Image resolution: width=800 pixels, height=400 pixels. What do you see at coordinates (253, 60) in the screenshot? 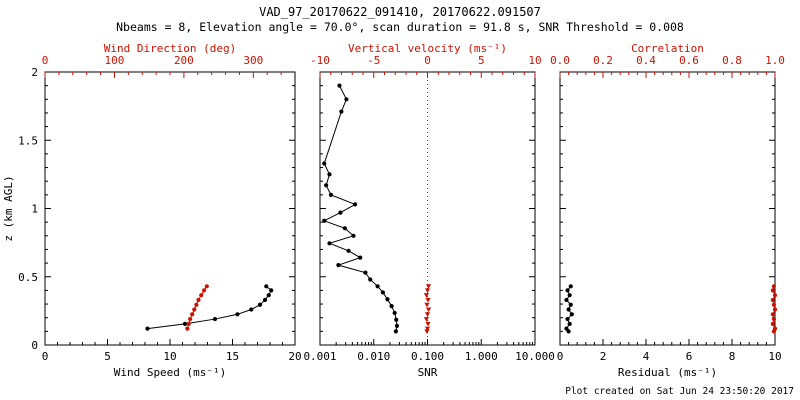
I see `svg-text: 300` at bounding box center [253, 60].